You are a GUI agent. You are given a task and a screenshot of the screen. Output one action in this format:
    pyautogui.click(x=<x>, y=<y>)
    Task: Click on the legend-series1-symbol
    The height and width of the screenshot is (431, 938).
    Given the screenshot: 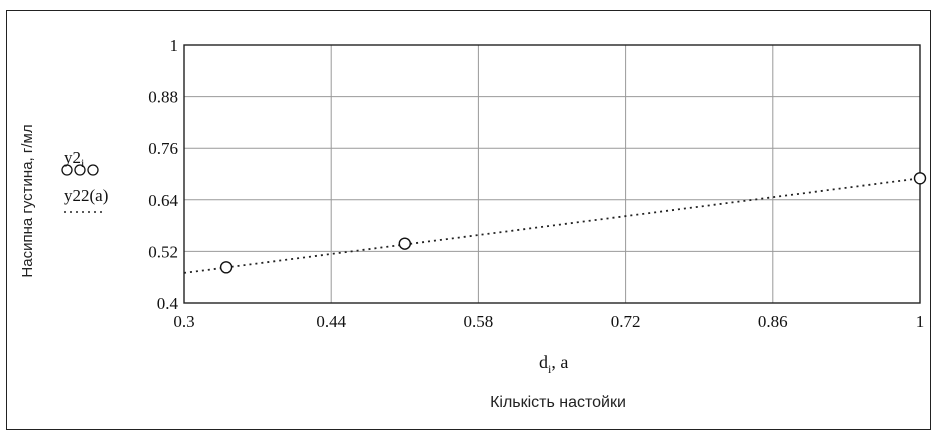 What is the action you would take?
    pyautogui.click(x=80, y=170)
    